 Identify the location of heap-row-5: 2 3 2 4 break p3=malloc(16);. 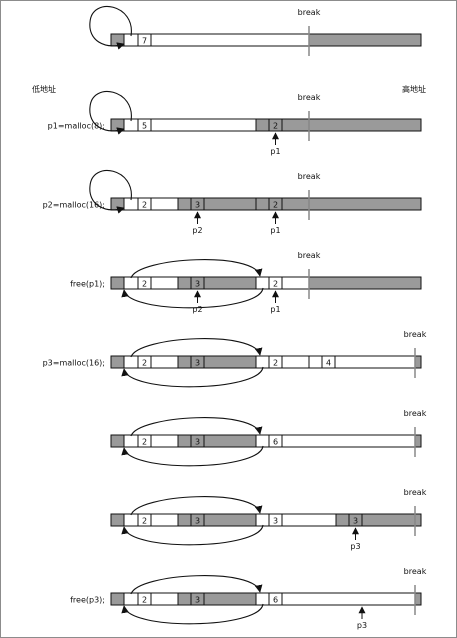
(235, 359).